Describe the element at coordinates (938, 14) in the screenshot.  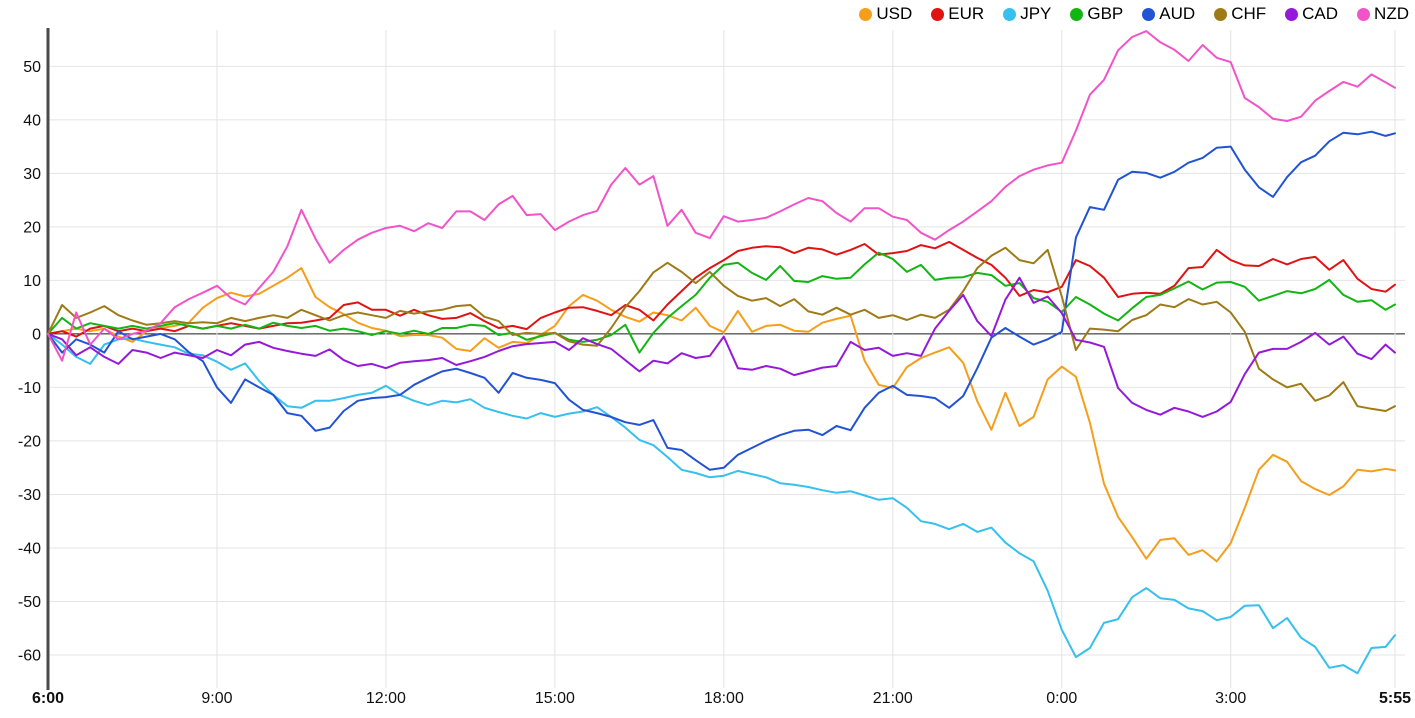
I see `legend-dot-eur` at that location.